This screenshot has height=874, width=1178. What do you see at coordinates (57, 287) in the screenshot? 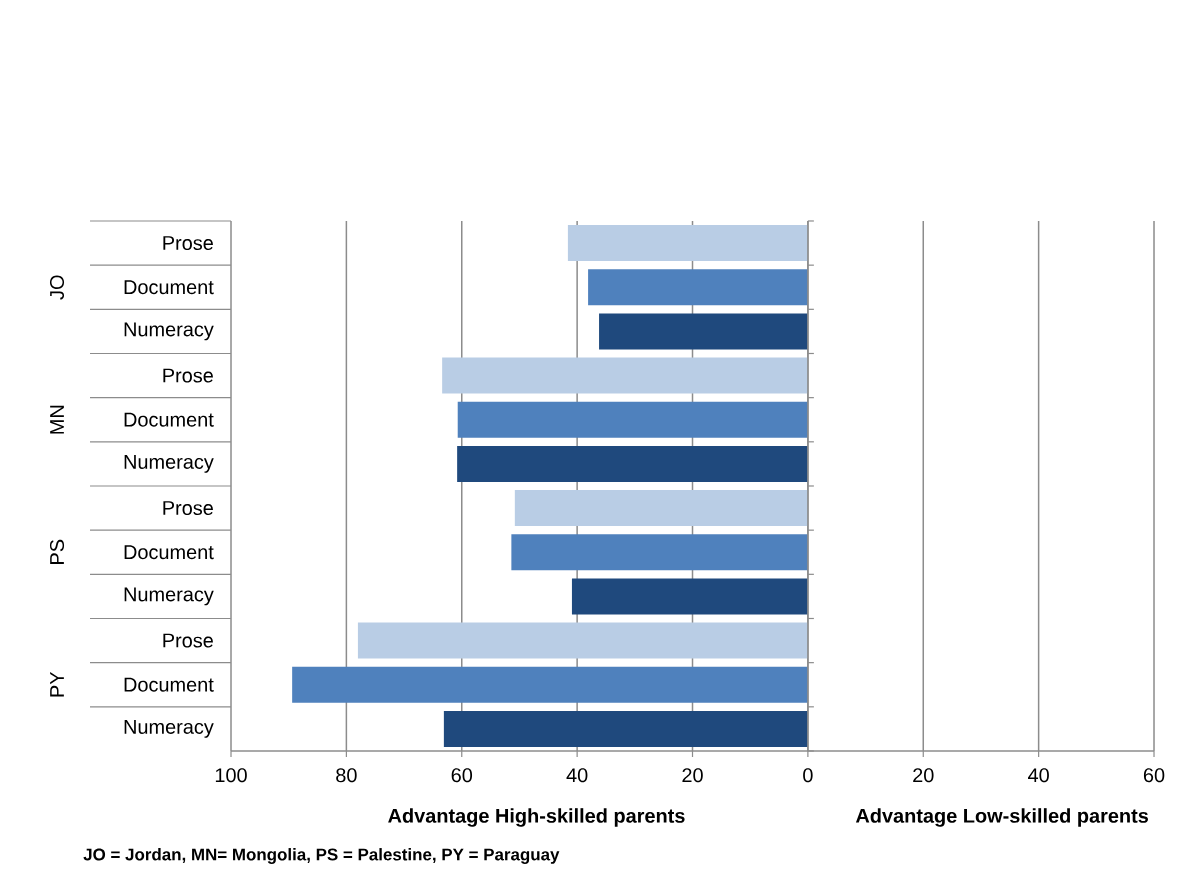
I see `text: JO` at bounding box center [57, 287].